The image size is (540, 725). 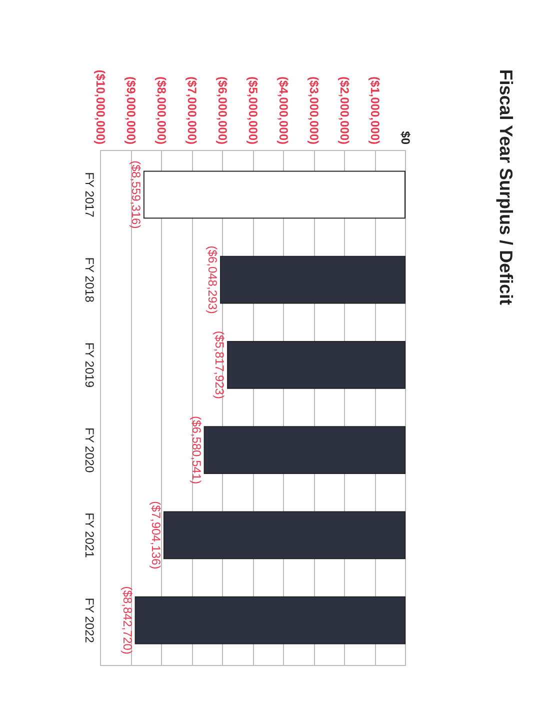 I want to click on data-label: ($6,048,293), so click(x=213, y=280).